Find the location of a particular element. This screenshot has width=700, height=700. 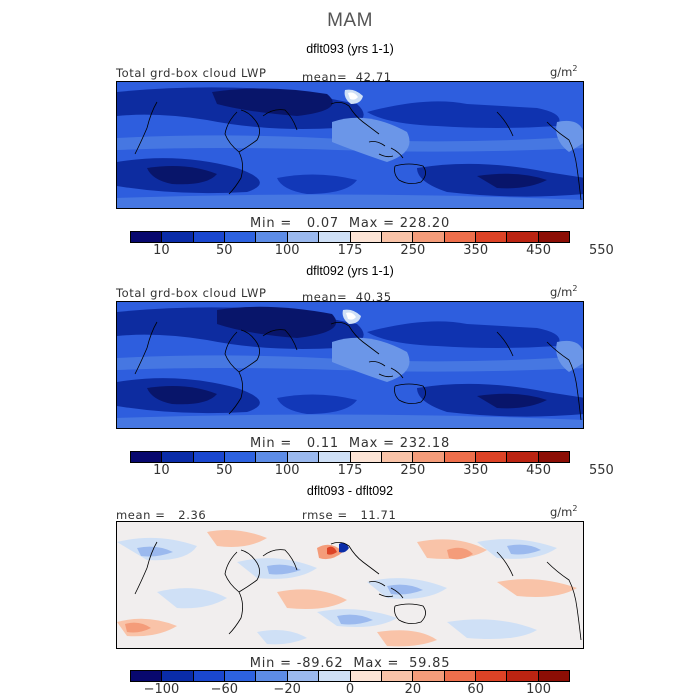

panel1-field-label: Total grd-box cloud LWP is located at coordinates (191, 73).